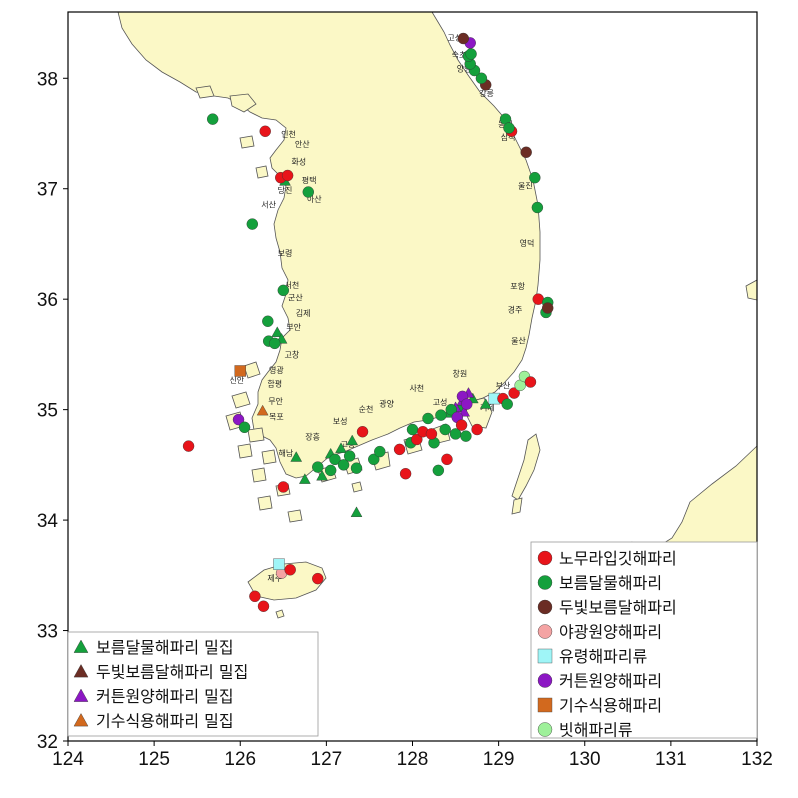  Describe the element at coordinates (47, 742) in the screenshot. I see `y-tick-label: 32` at that location.